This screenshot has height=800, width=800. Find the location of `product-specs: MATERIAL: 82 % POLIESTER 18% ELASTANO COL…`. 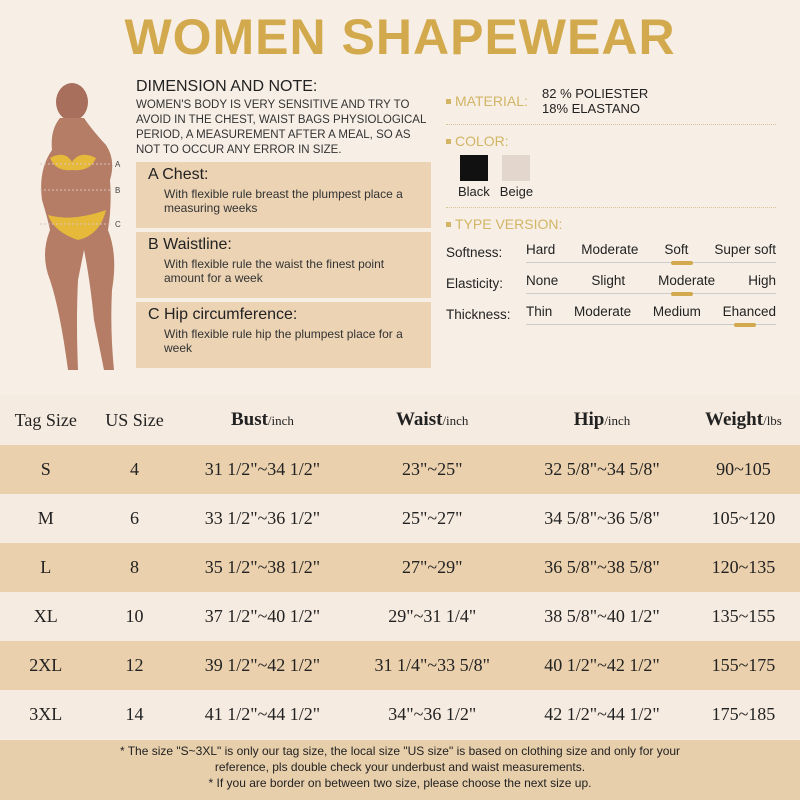

product-specs: MATERIAL: 82 % POLIESTER 18% ELASTANO COL… is located at coordinates (611, 206).